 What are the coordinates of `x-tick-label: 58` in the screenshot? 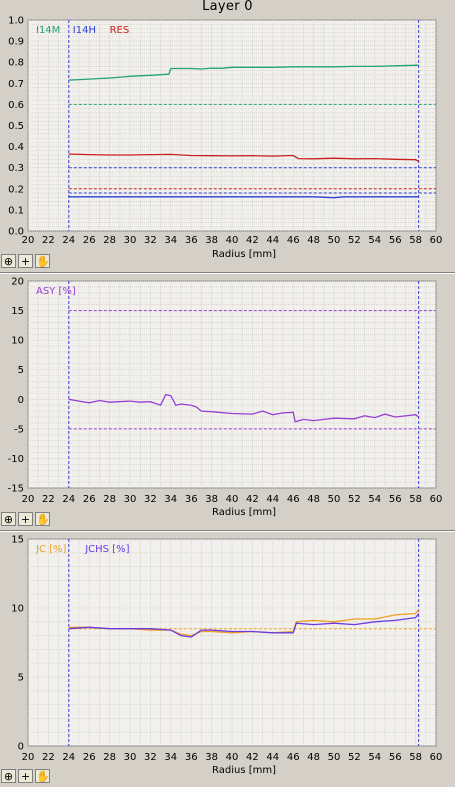 It's located at (415, 757).